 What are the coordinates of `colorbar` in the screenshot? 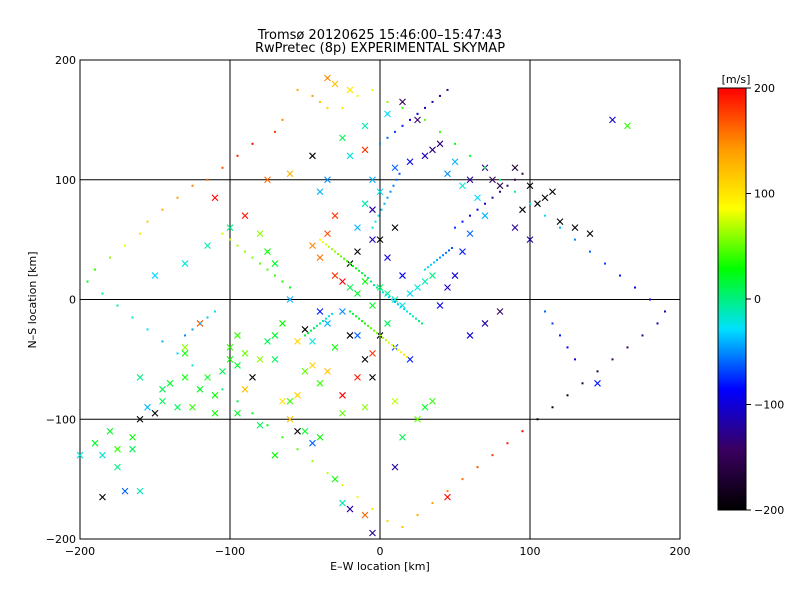 It's located at (732, 299).